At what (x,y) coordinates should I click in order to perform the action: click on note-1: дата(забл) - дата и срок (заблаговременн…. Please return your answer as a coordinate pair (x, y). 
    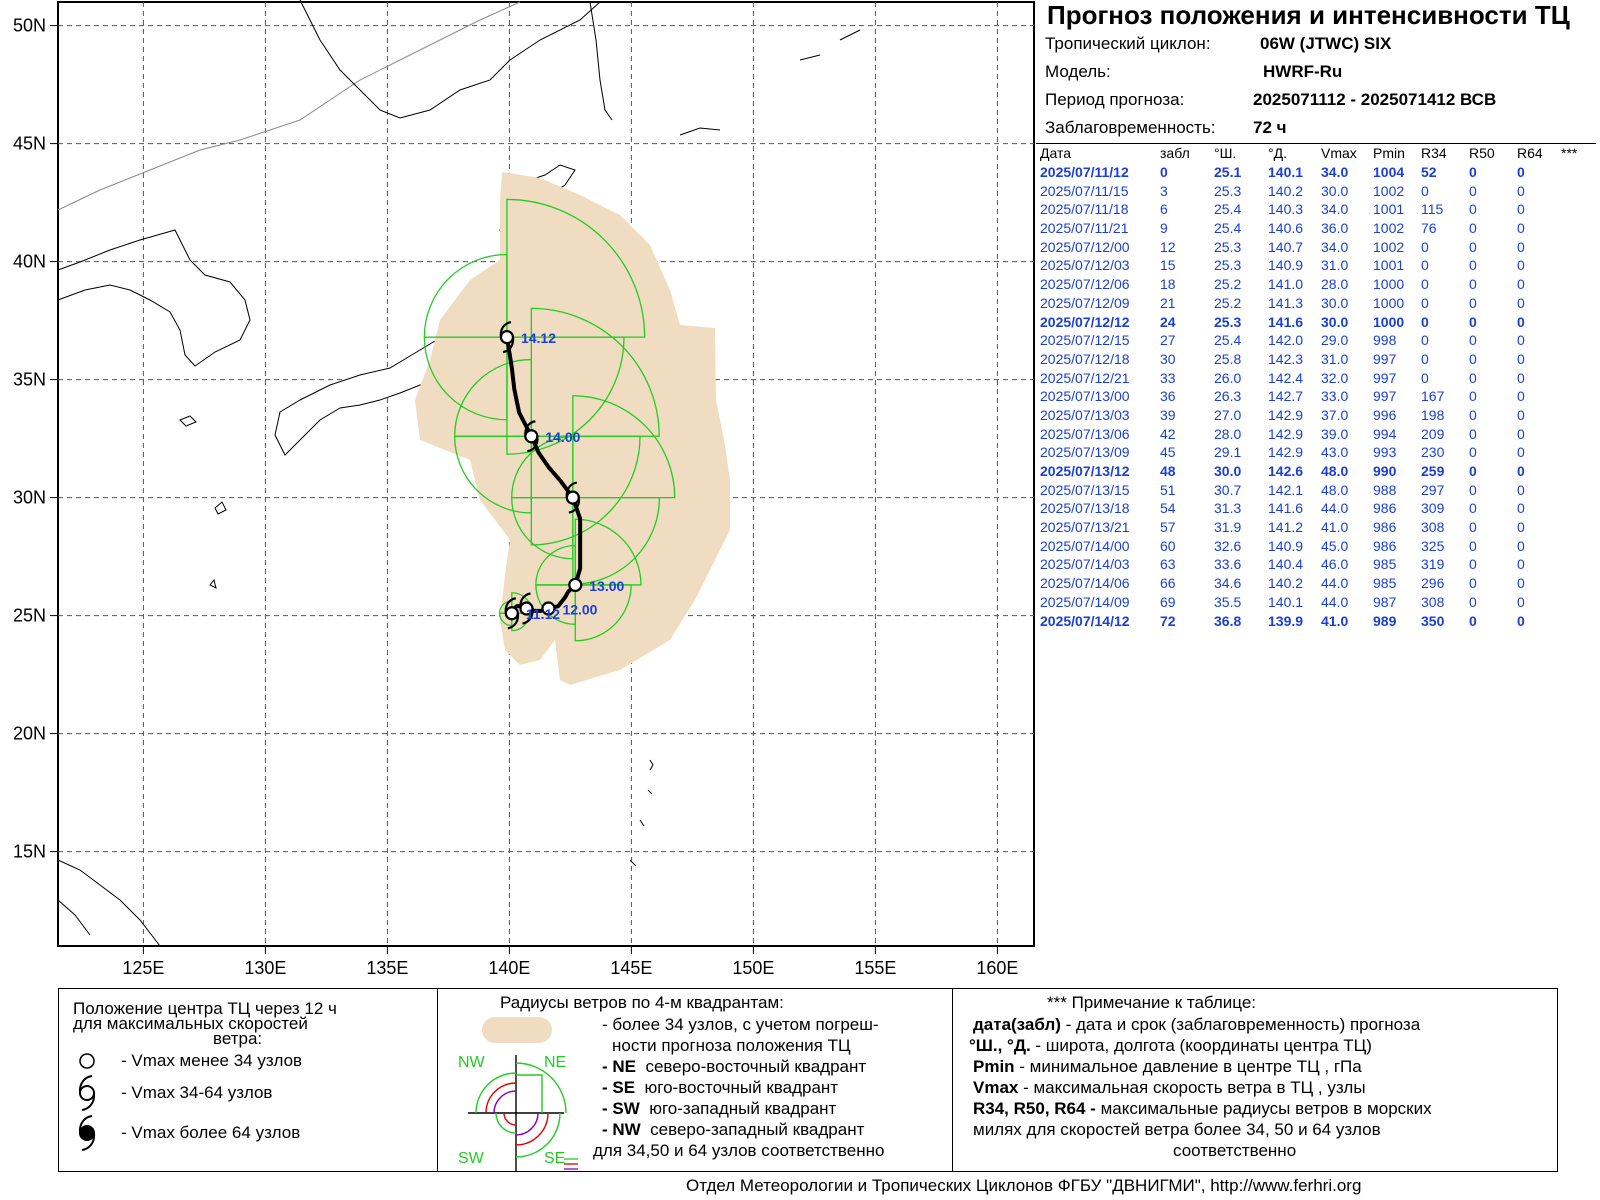
    Looking at the image, I should click on (1196, 1025).